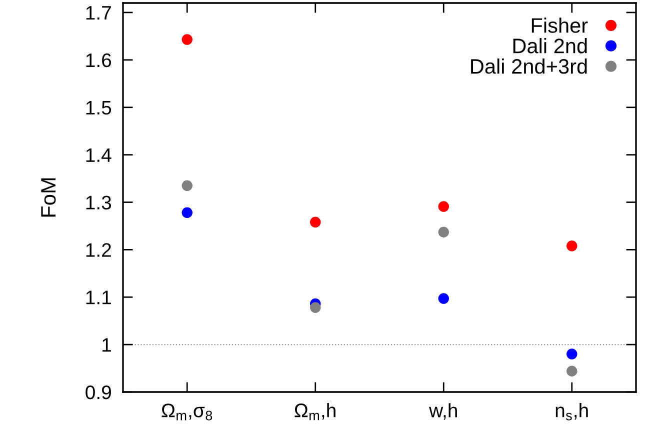 The image size is (645, 436). I want to click on x-tick-label: Ω$_{m}$,σ$_{8}$, so click(187, 412).